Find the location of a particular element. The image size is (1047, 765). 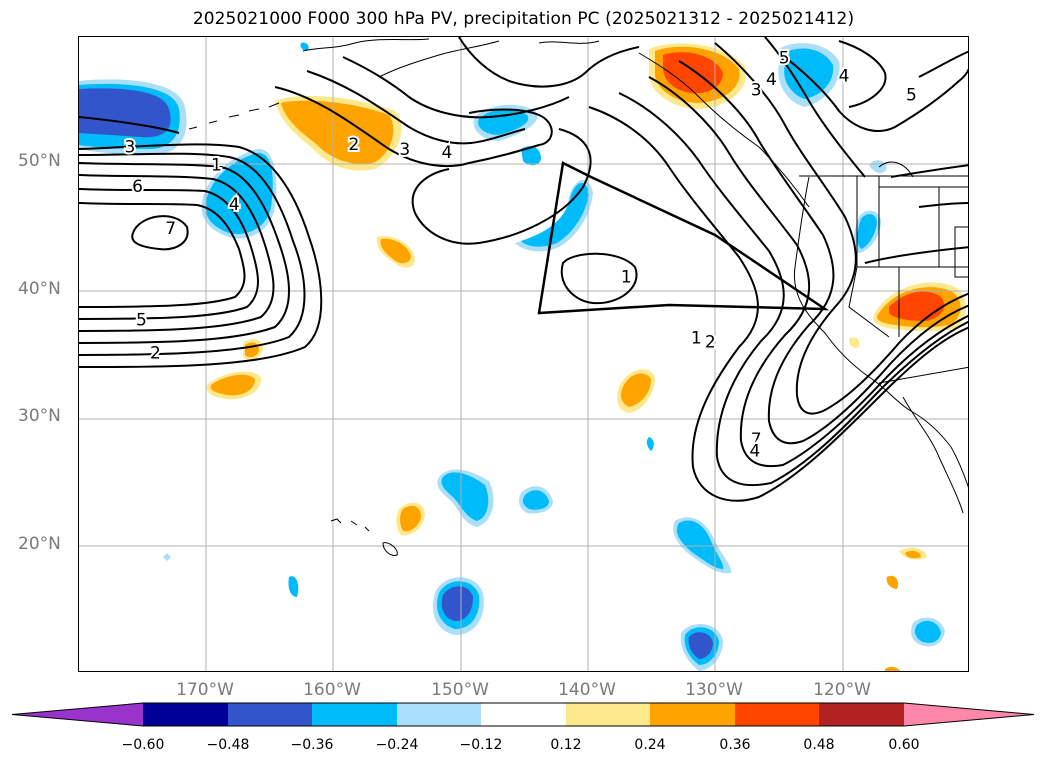

lat-label-30n: 30°N is located at coordinates (39, 416).